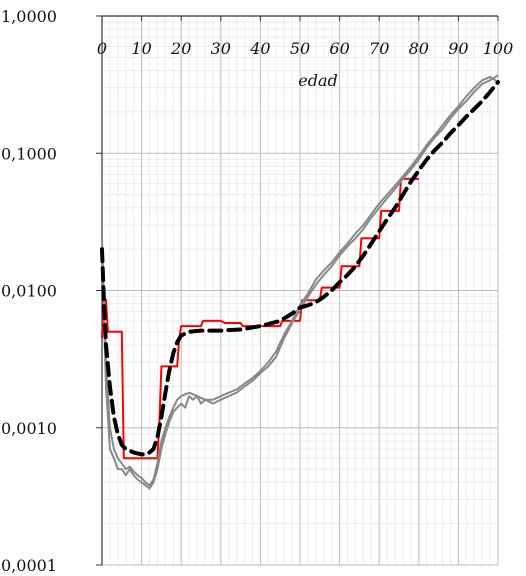 The image size is (526, 576). I want to click on x-tick-label: 70, so click(379, 48).